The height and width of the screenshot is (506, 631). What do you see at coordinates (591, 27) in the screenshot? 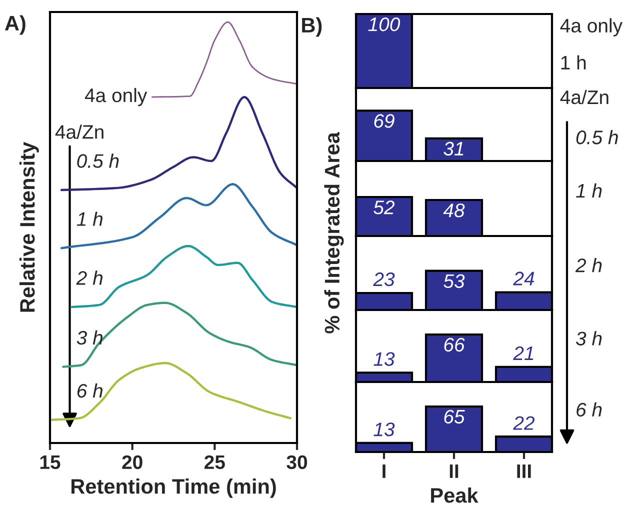
I see `text: 4a only` at bounding box center [591, 27].